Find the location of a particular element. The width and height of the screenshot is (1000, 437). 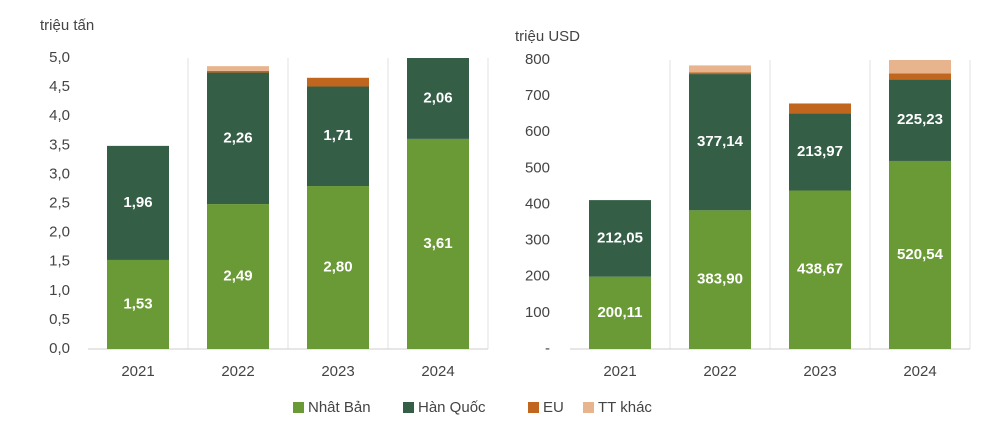

y-tick-label: 0,5 is located at coordinates (59, 319).